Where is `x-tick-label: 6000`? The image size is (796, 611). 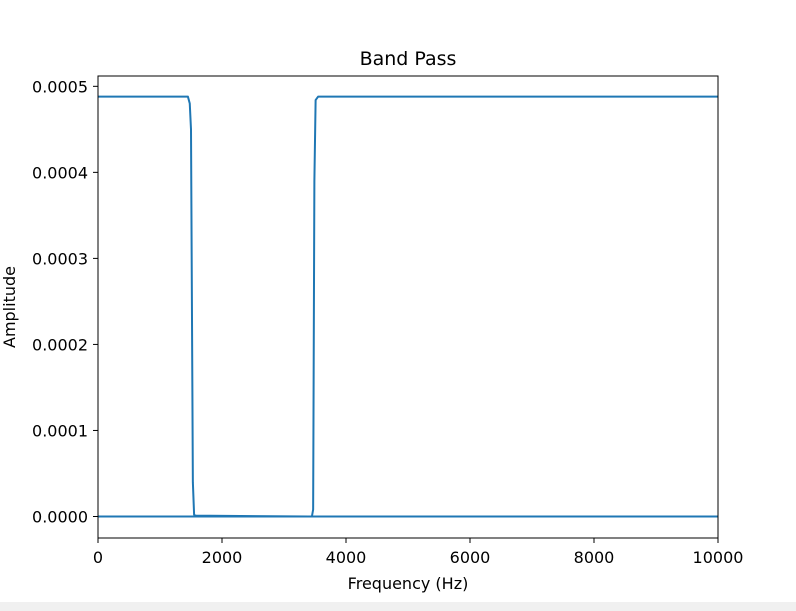
x-tick-label: 6000 is located at coordinates (470, 557).